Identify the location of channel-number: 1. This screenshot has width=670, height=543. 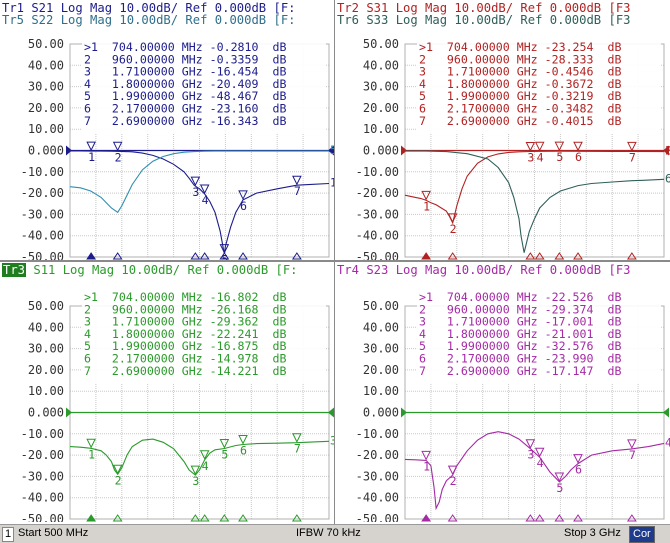
(8, 534).